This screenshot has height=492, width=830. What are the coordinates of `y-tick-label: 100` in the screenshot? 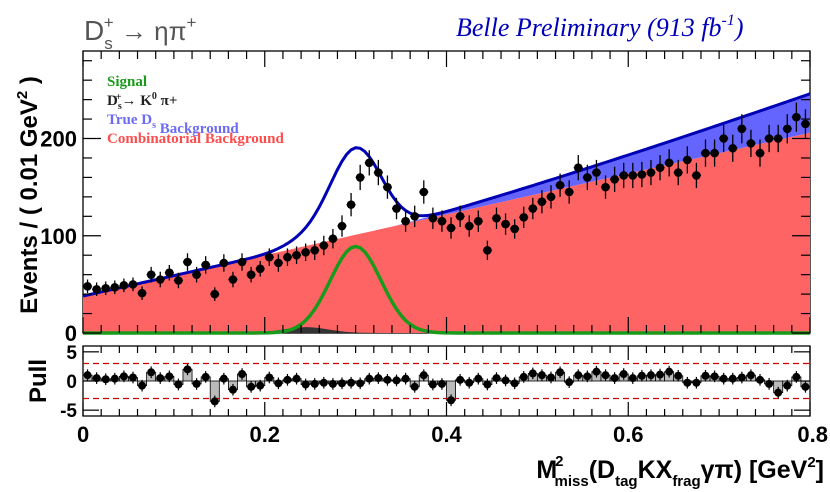 It's located at (58, 236).